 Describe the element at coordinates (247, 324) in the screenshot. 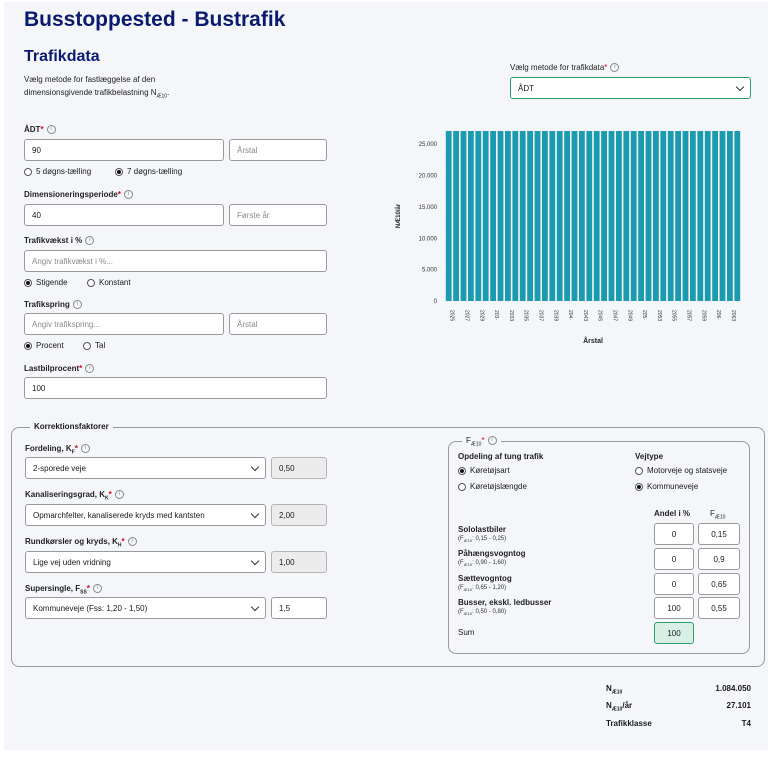

I see `spring-aarstal-placeholder: Årstal` at that location.